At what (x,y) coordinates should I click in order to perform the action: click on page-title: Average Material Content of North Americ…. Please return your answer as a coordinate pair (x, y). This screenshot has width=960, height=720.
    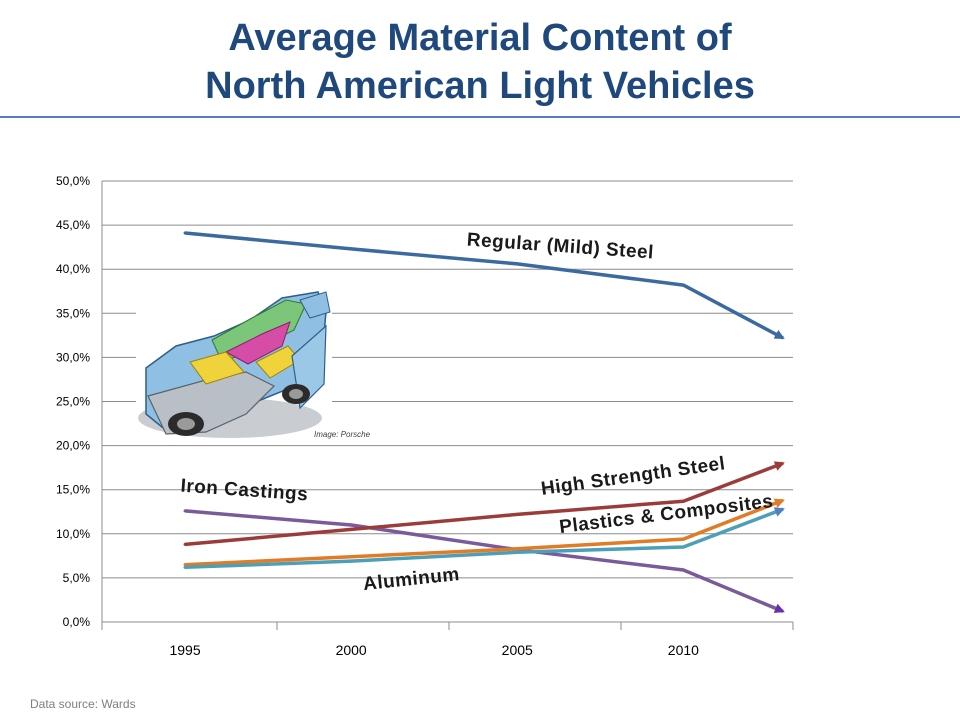
    Looking at the image, I should click on (480, 62).